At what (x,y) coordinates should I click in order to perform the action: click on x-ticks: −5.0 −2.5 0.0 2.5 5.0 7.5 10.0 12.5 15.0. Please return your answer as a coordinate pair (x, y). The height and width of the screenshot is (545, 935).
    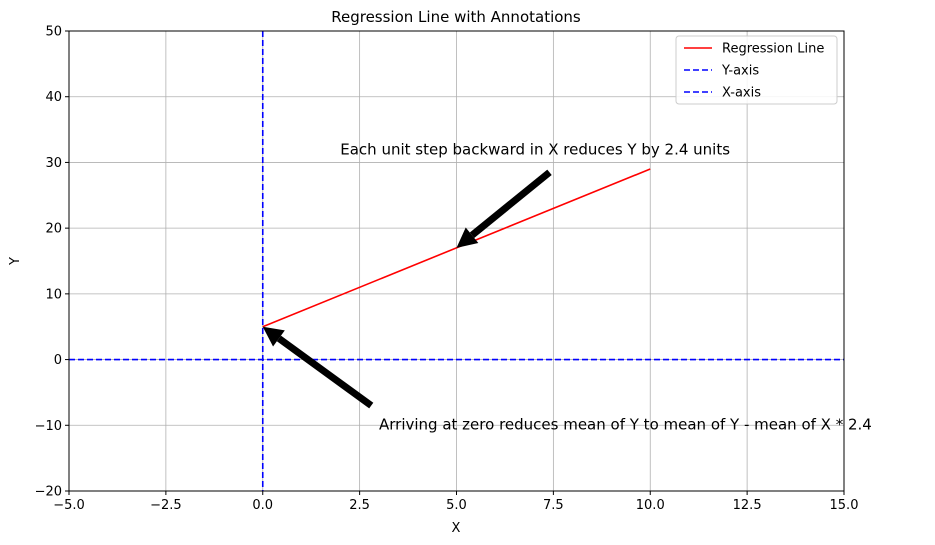
    Looking at the image, I should click on (455, 502).